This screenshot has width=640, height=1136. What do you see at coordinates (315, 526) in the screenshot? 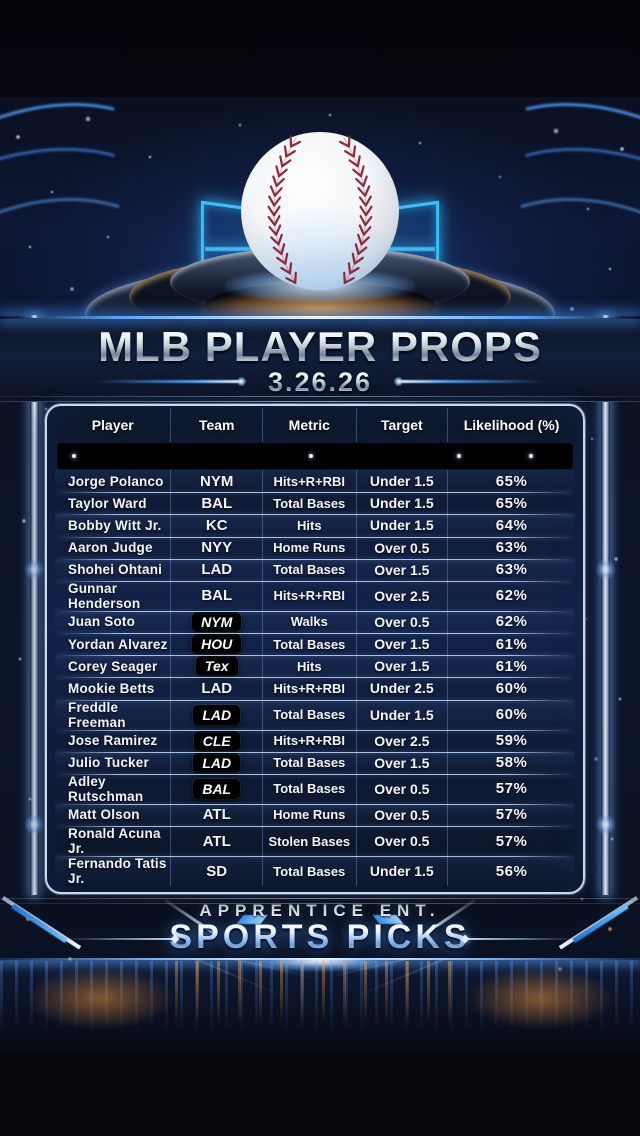
I see `table-row: Bobby Witt Jr. KC Hits Under 1.5 64%` at bounding box center [315, 526].